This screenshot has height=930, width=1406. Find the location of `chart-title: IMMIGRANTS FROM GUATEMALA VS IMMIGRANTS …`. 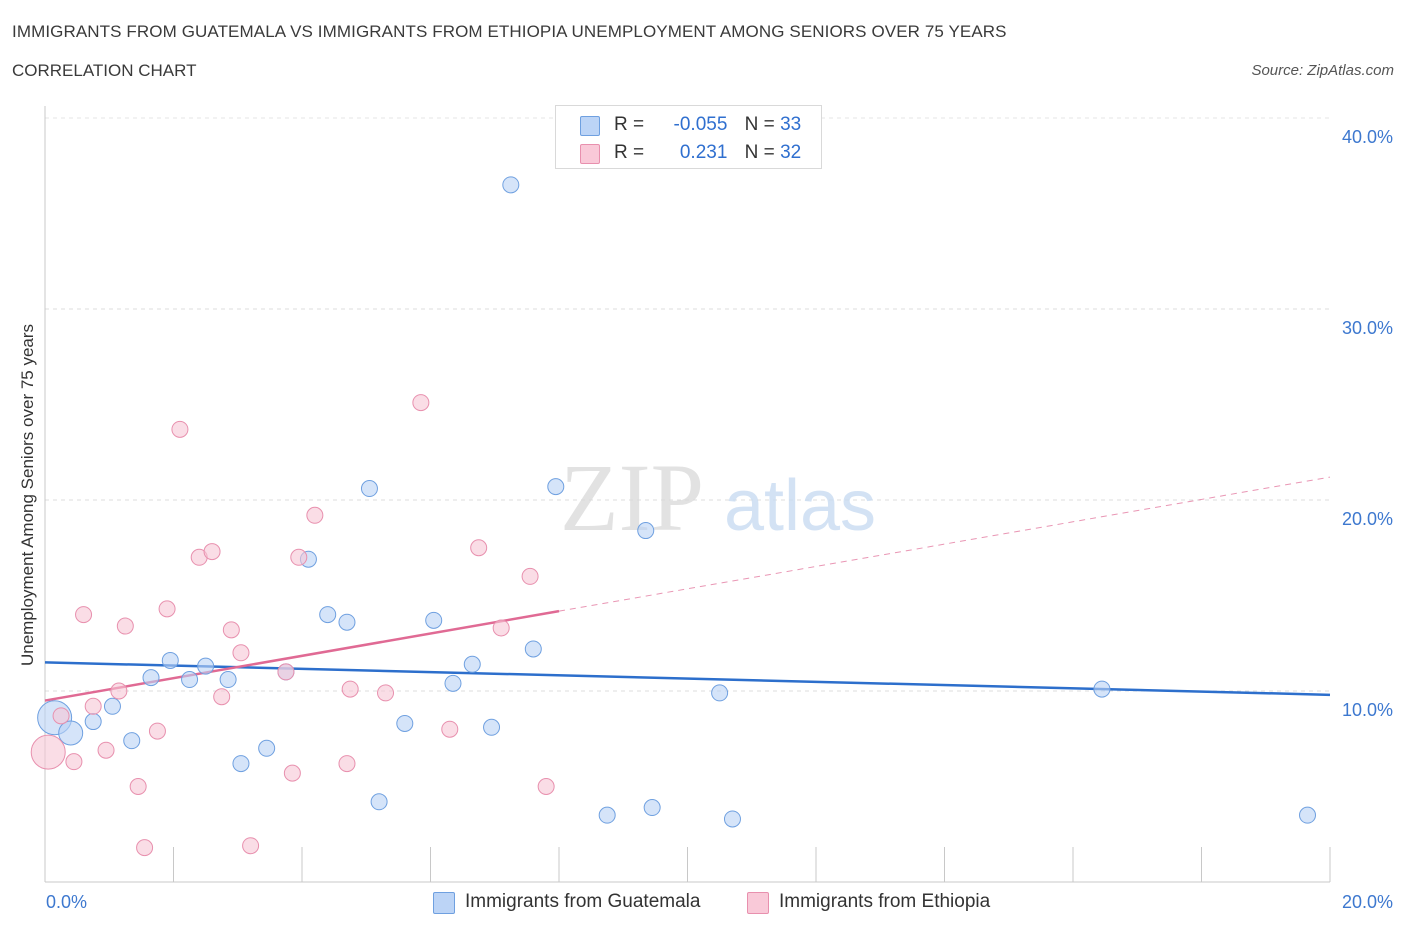

chart-title: IMMIGRANTS FROM GUATEMALA VS IMMIGRANTS … is located at coordinates (509, 31).